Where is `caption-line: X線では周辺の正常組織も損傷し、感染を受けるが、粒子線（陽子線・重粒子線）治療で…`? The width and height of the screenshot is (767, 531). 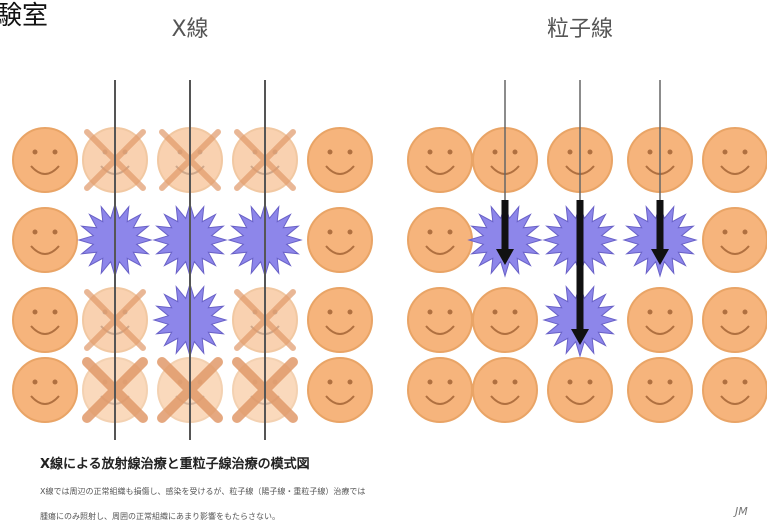 caption-line: X線では周辺の正常組織も損傷し、感染を受けるが、粒子線（陽子線・重粒子線）治療で… is located at coordinates (202, 491).